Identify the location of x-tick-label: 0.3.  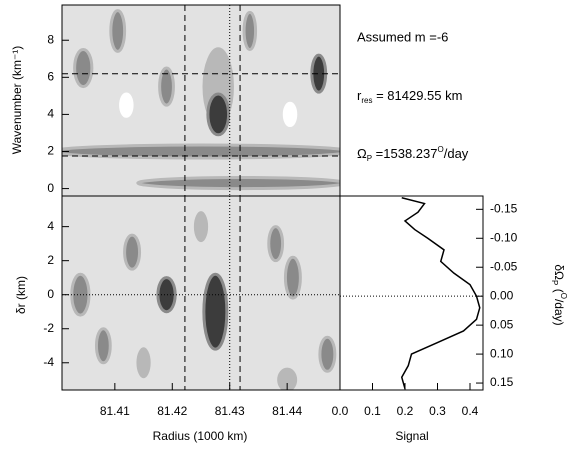
(437, 411).